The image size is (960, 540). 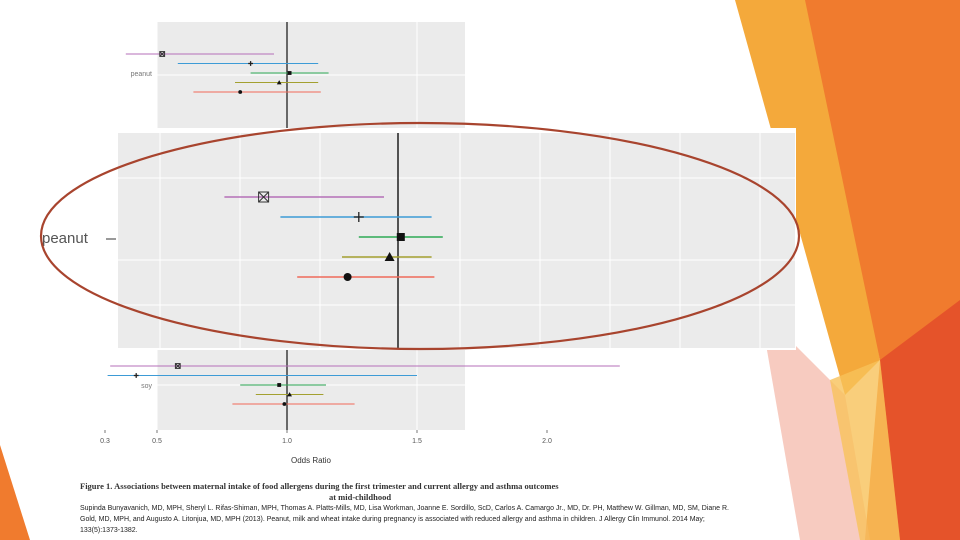 I want to click on x-axis-ticks: 0.3 0.5 1.0 1.5 2.0, so click(x=326, y=437).